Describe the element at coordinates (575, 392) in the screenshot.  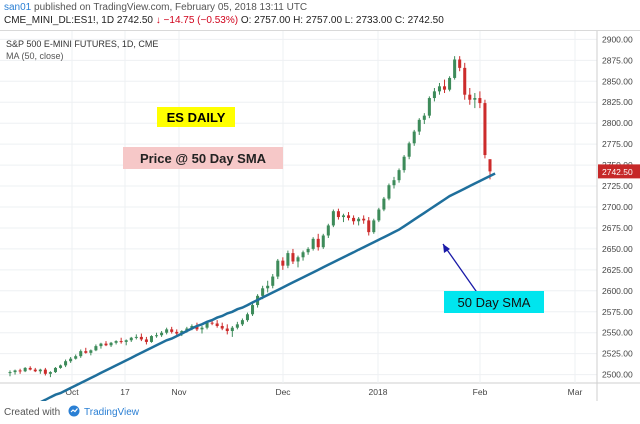
I see `x-tick-label: Mar` at that location.